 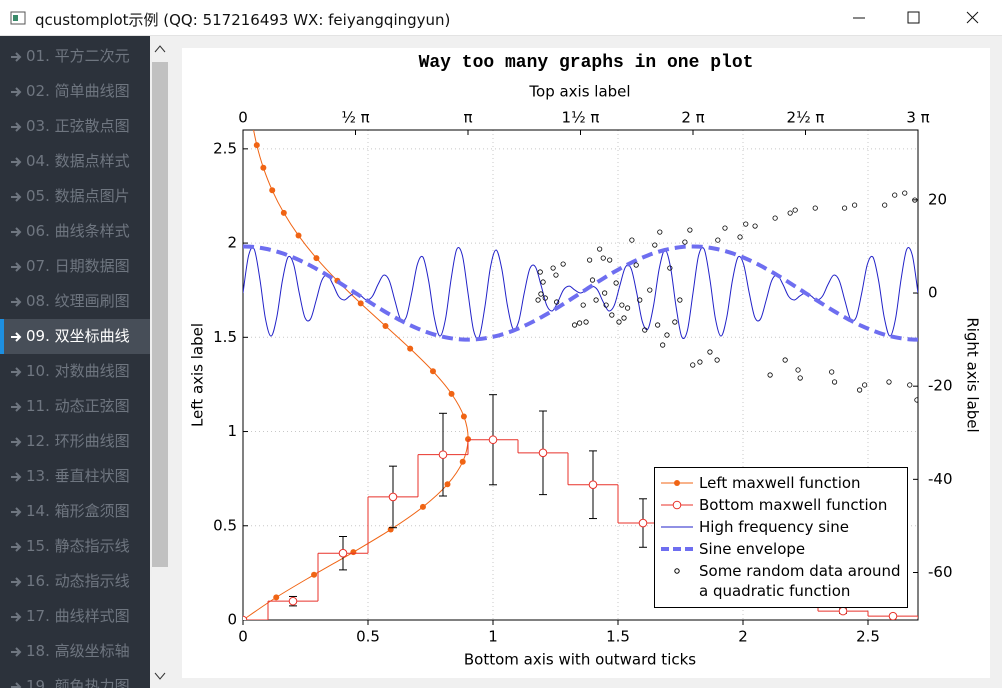 I want to click on scrollbar, so click(x=160, y=362).